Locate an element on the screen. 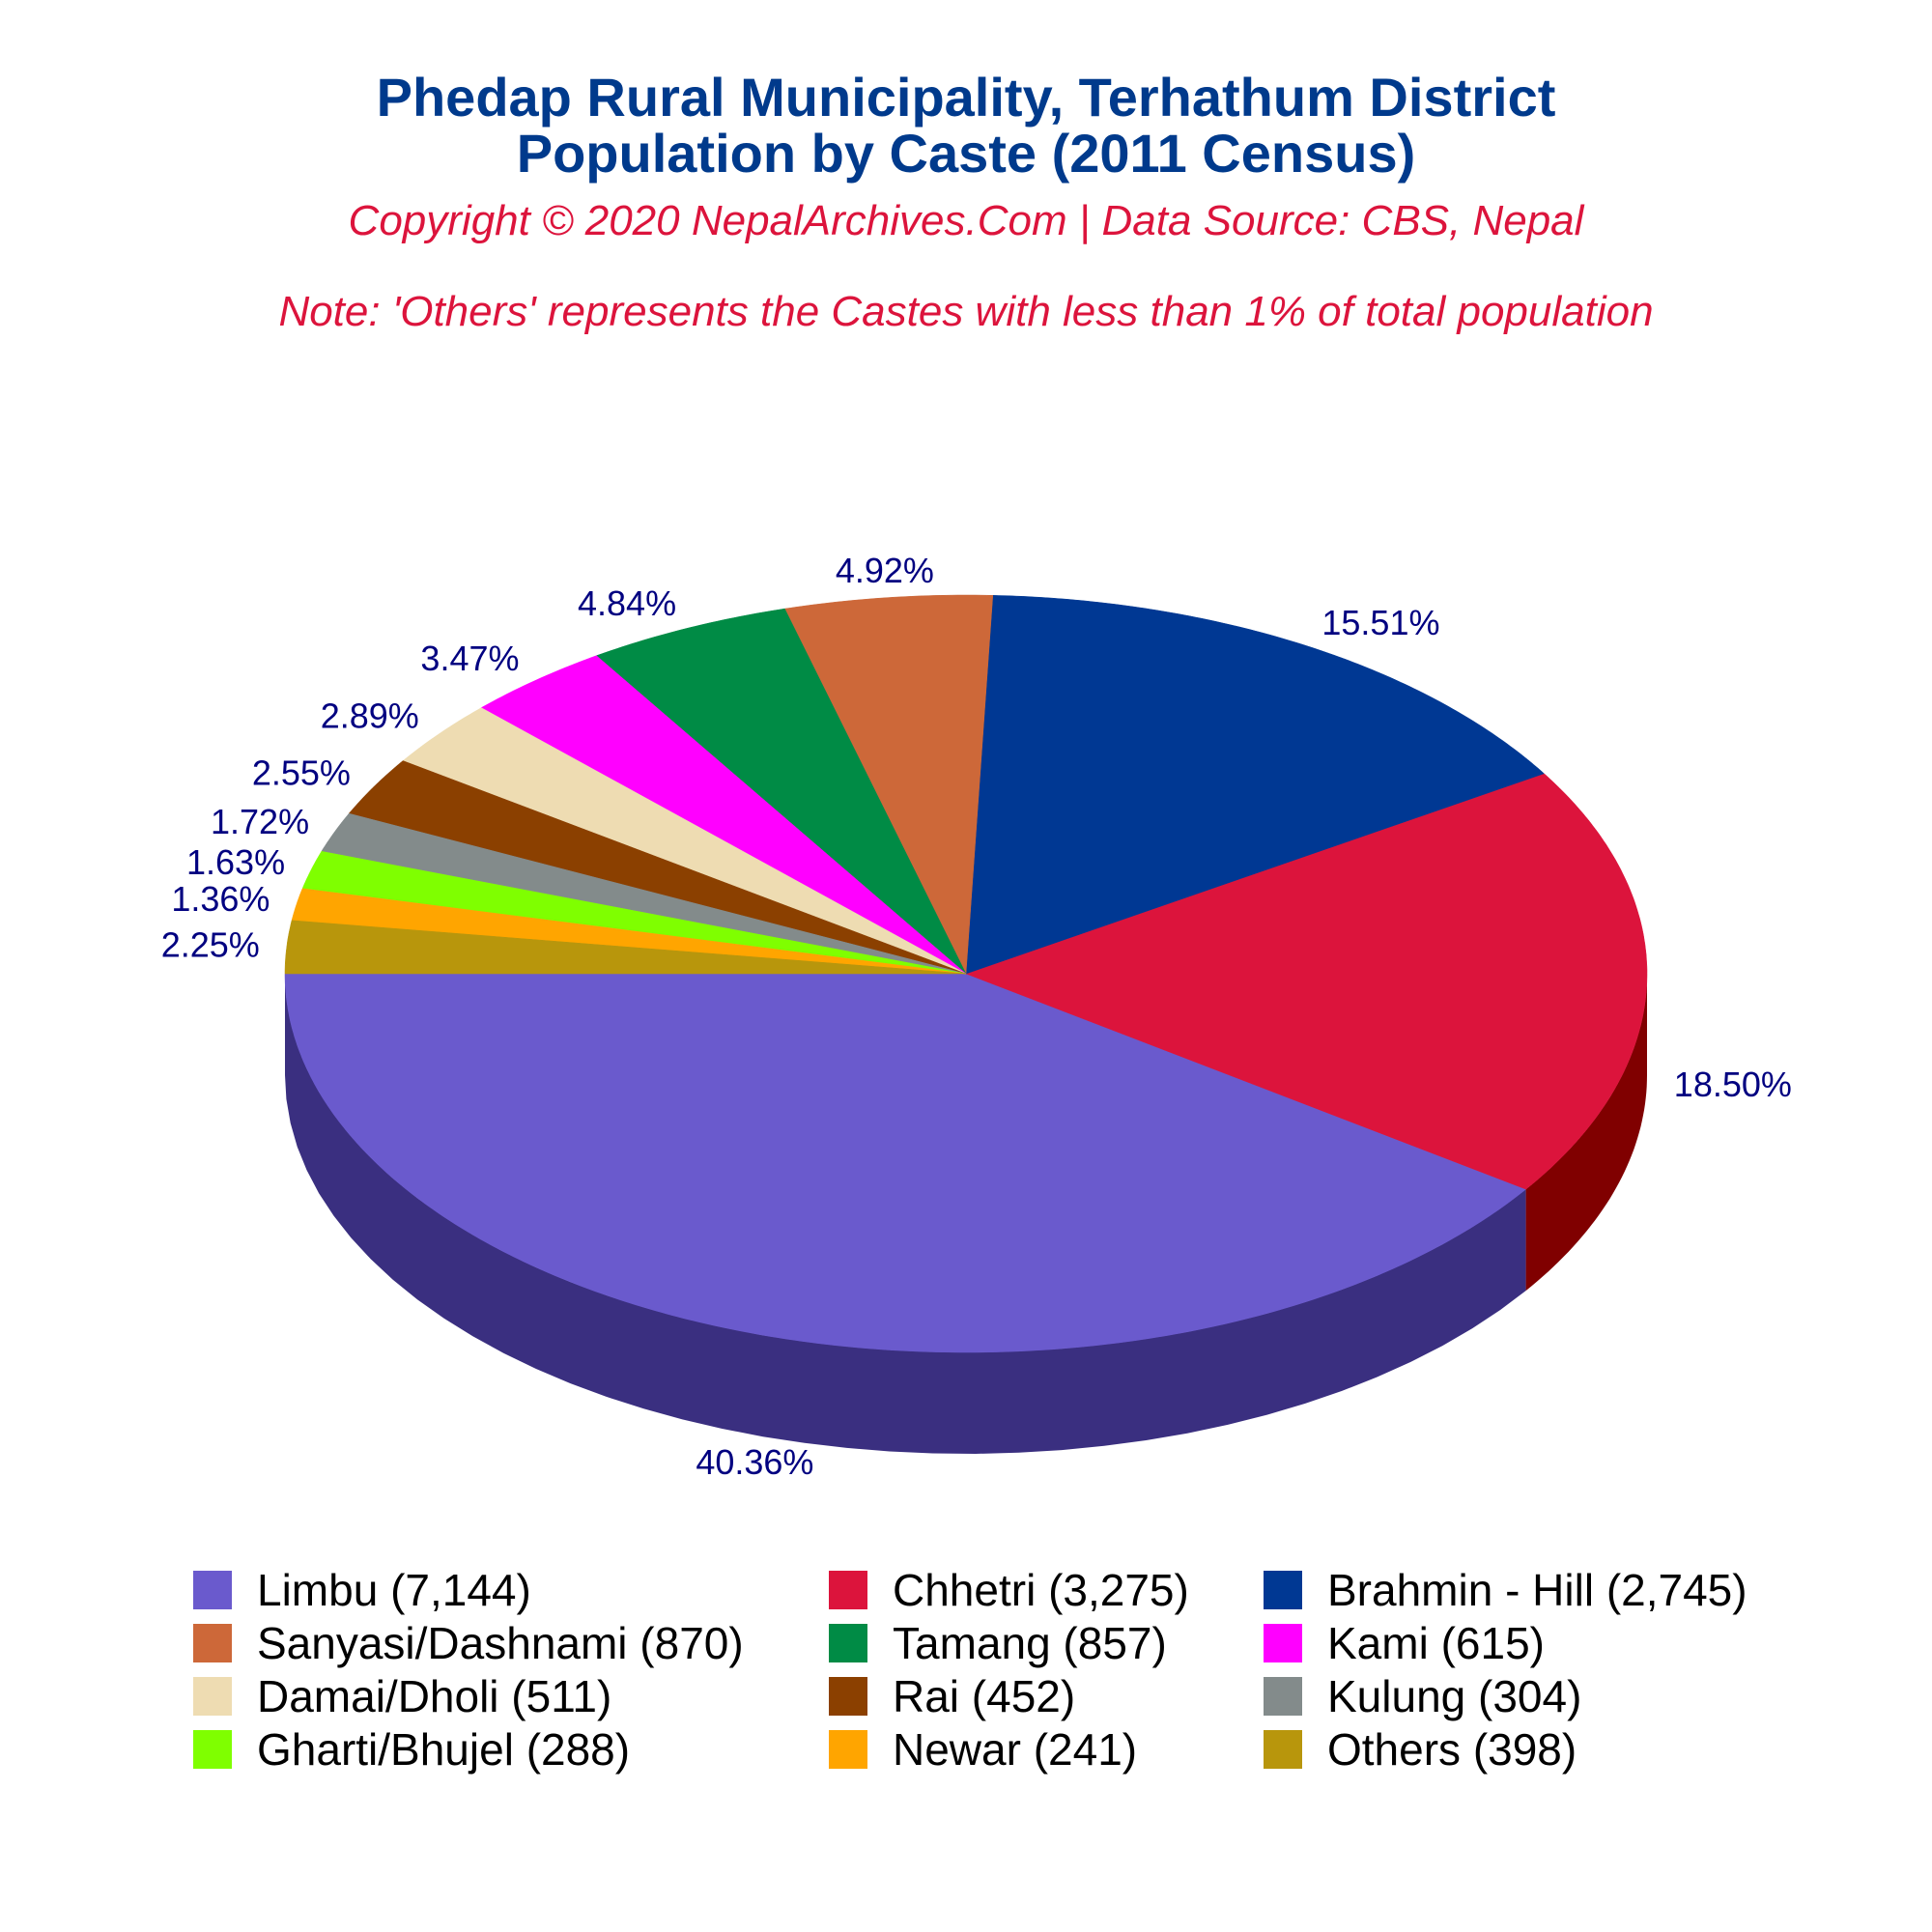 This screenshot has width=1932, height=1932. legend-label: Limbu (7,144) is located at coordinates (394, 1590).